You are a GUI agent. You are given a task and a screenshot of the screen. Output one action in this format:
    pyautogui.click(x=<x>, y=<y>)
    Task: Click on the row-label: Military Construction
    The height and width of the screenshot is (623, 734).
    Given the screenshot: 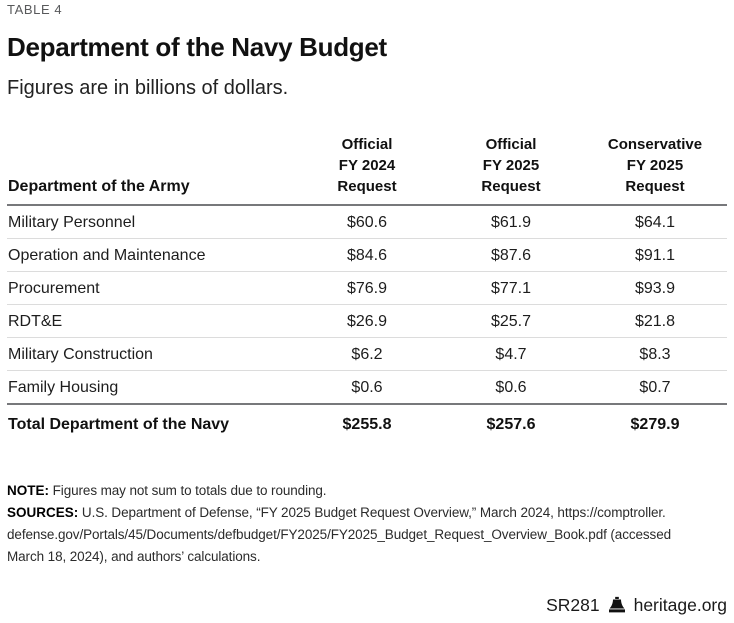 What is the action you would take?
    pyautogui.click(x=151, y=354)
    